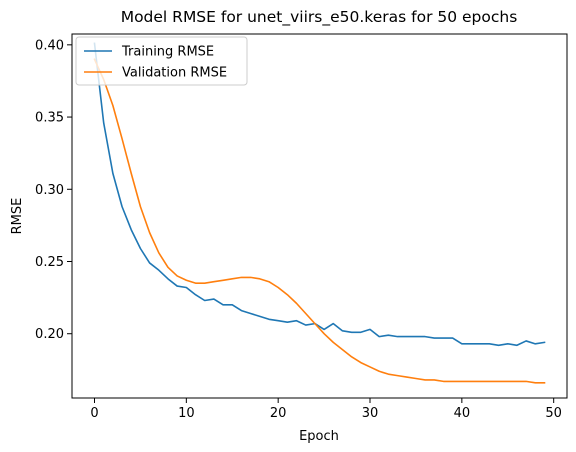 The height and width of the screenshot is (452, 576). Describe the element at coordinates (462, 413) in the screenshot. I see `x-tick-label: 40` at that location.